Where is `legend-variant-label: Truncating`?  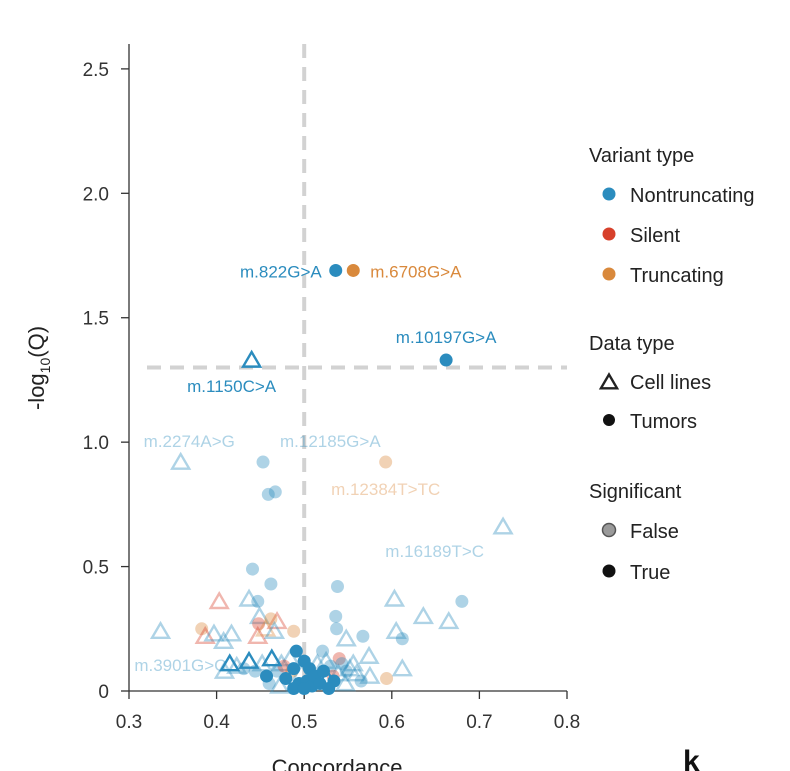 legend-variant-label: Truncating is located at coordinates (677, 276).